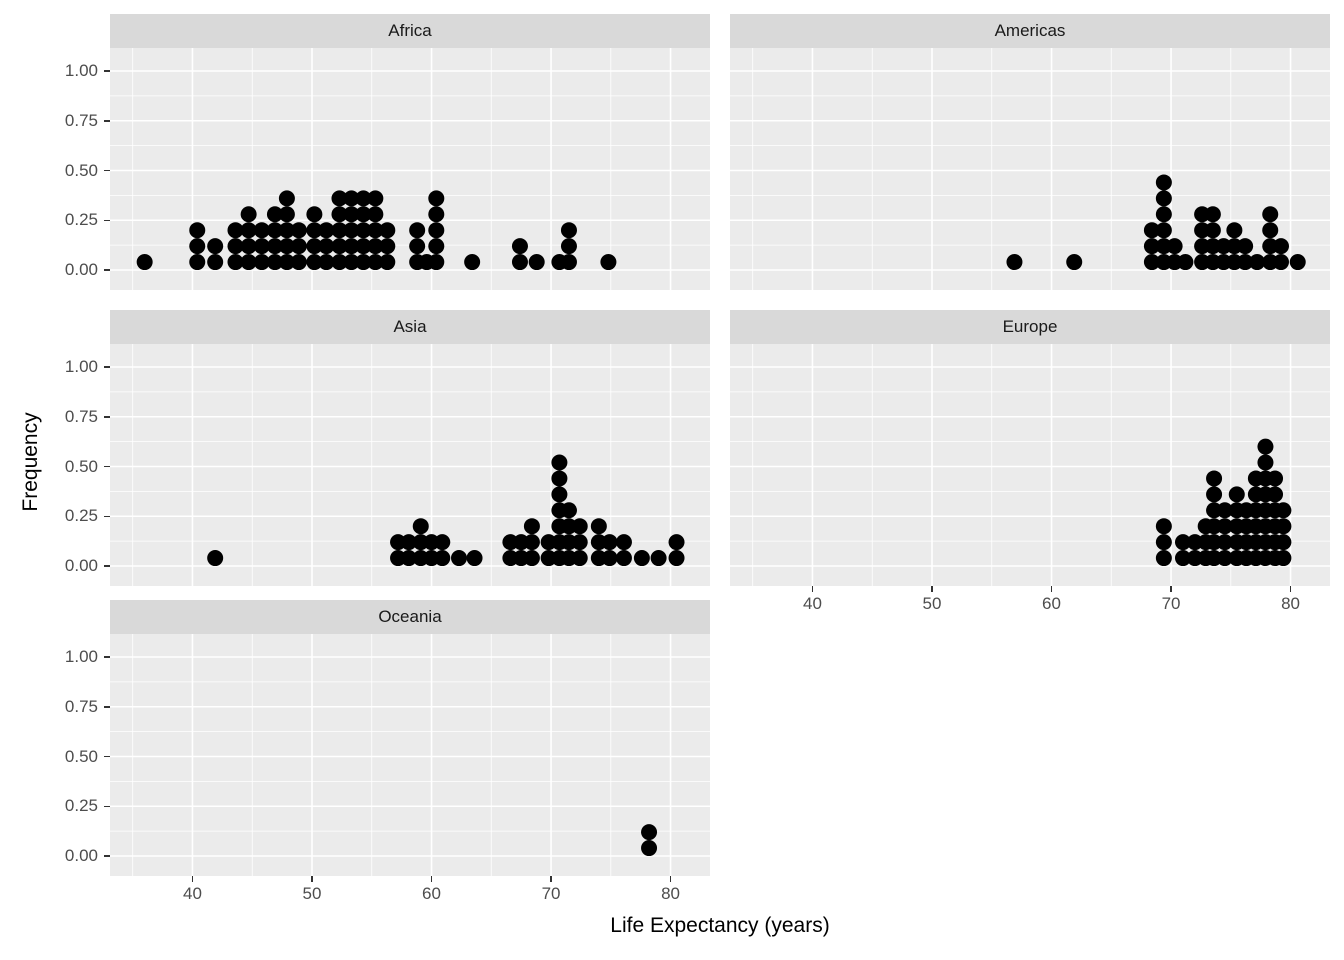 This screenshot has height=960, width=1344. What do you see at coordinates (410, 465) in the screenshot?
I see `facet-panel-asia` at bounding box center [410, 465].